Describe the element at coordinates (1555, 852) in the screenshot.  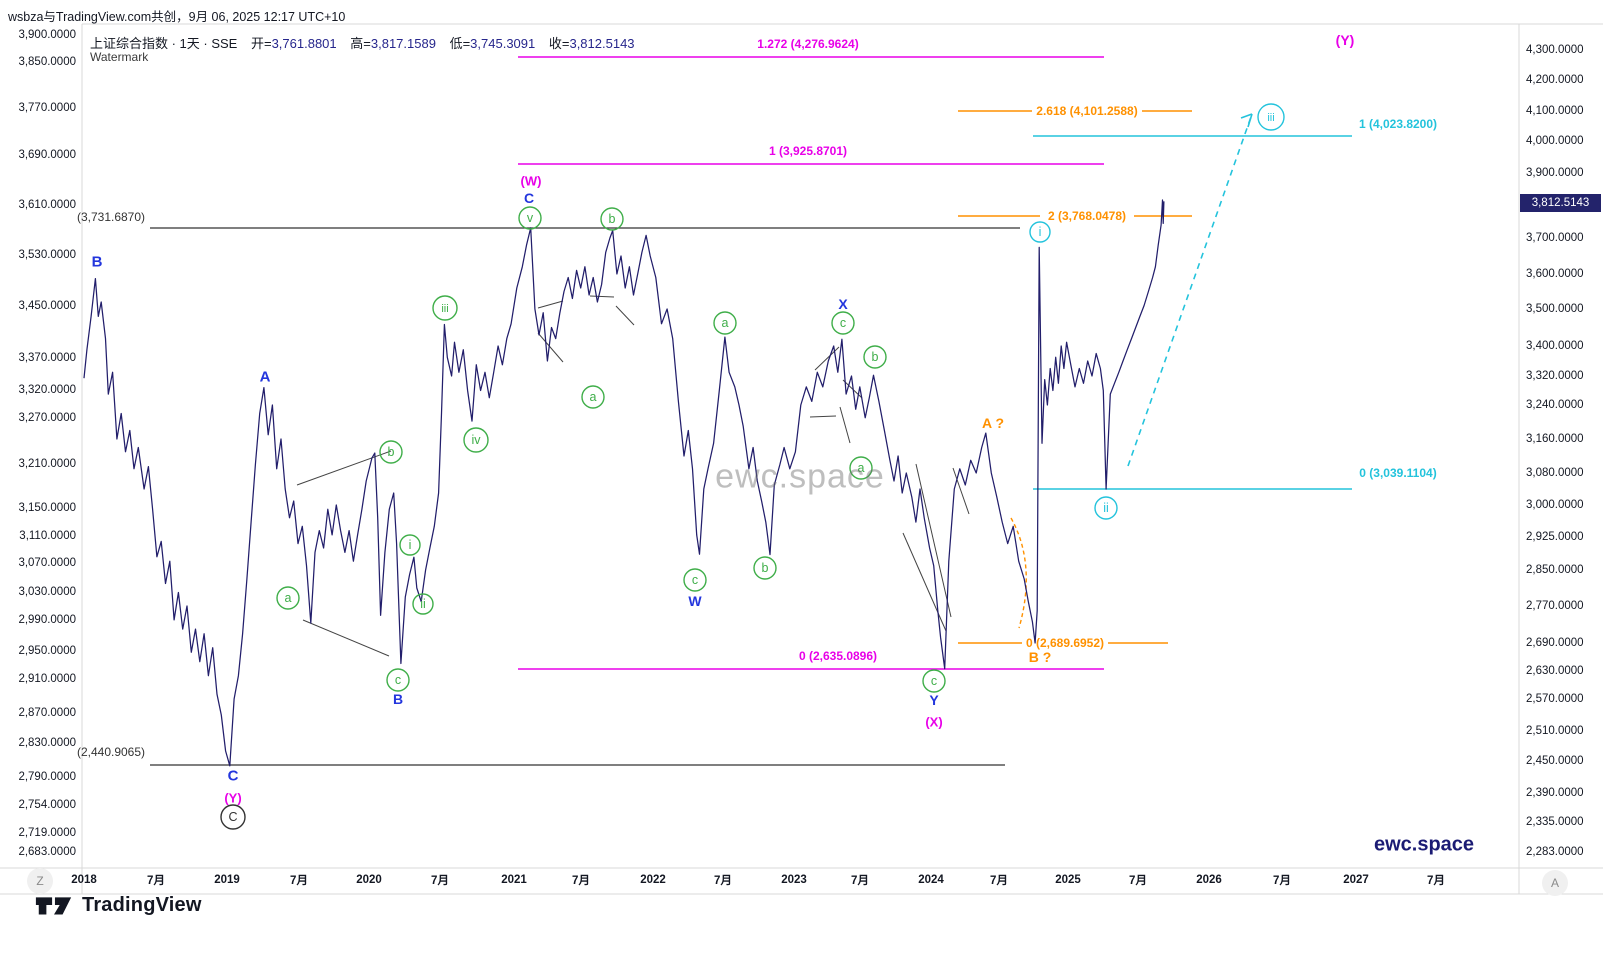
I see `right-axis-label: 2,283.0000` at that location.